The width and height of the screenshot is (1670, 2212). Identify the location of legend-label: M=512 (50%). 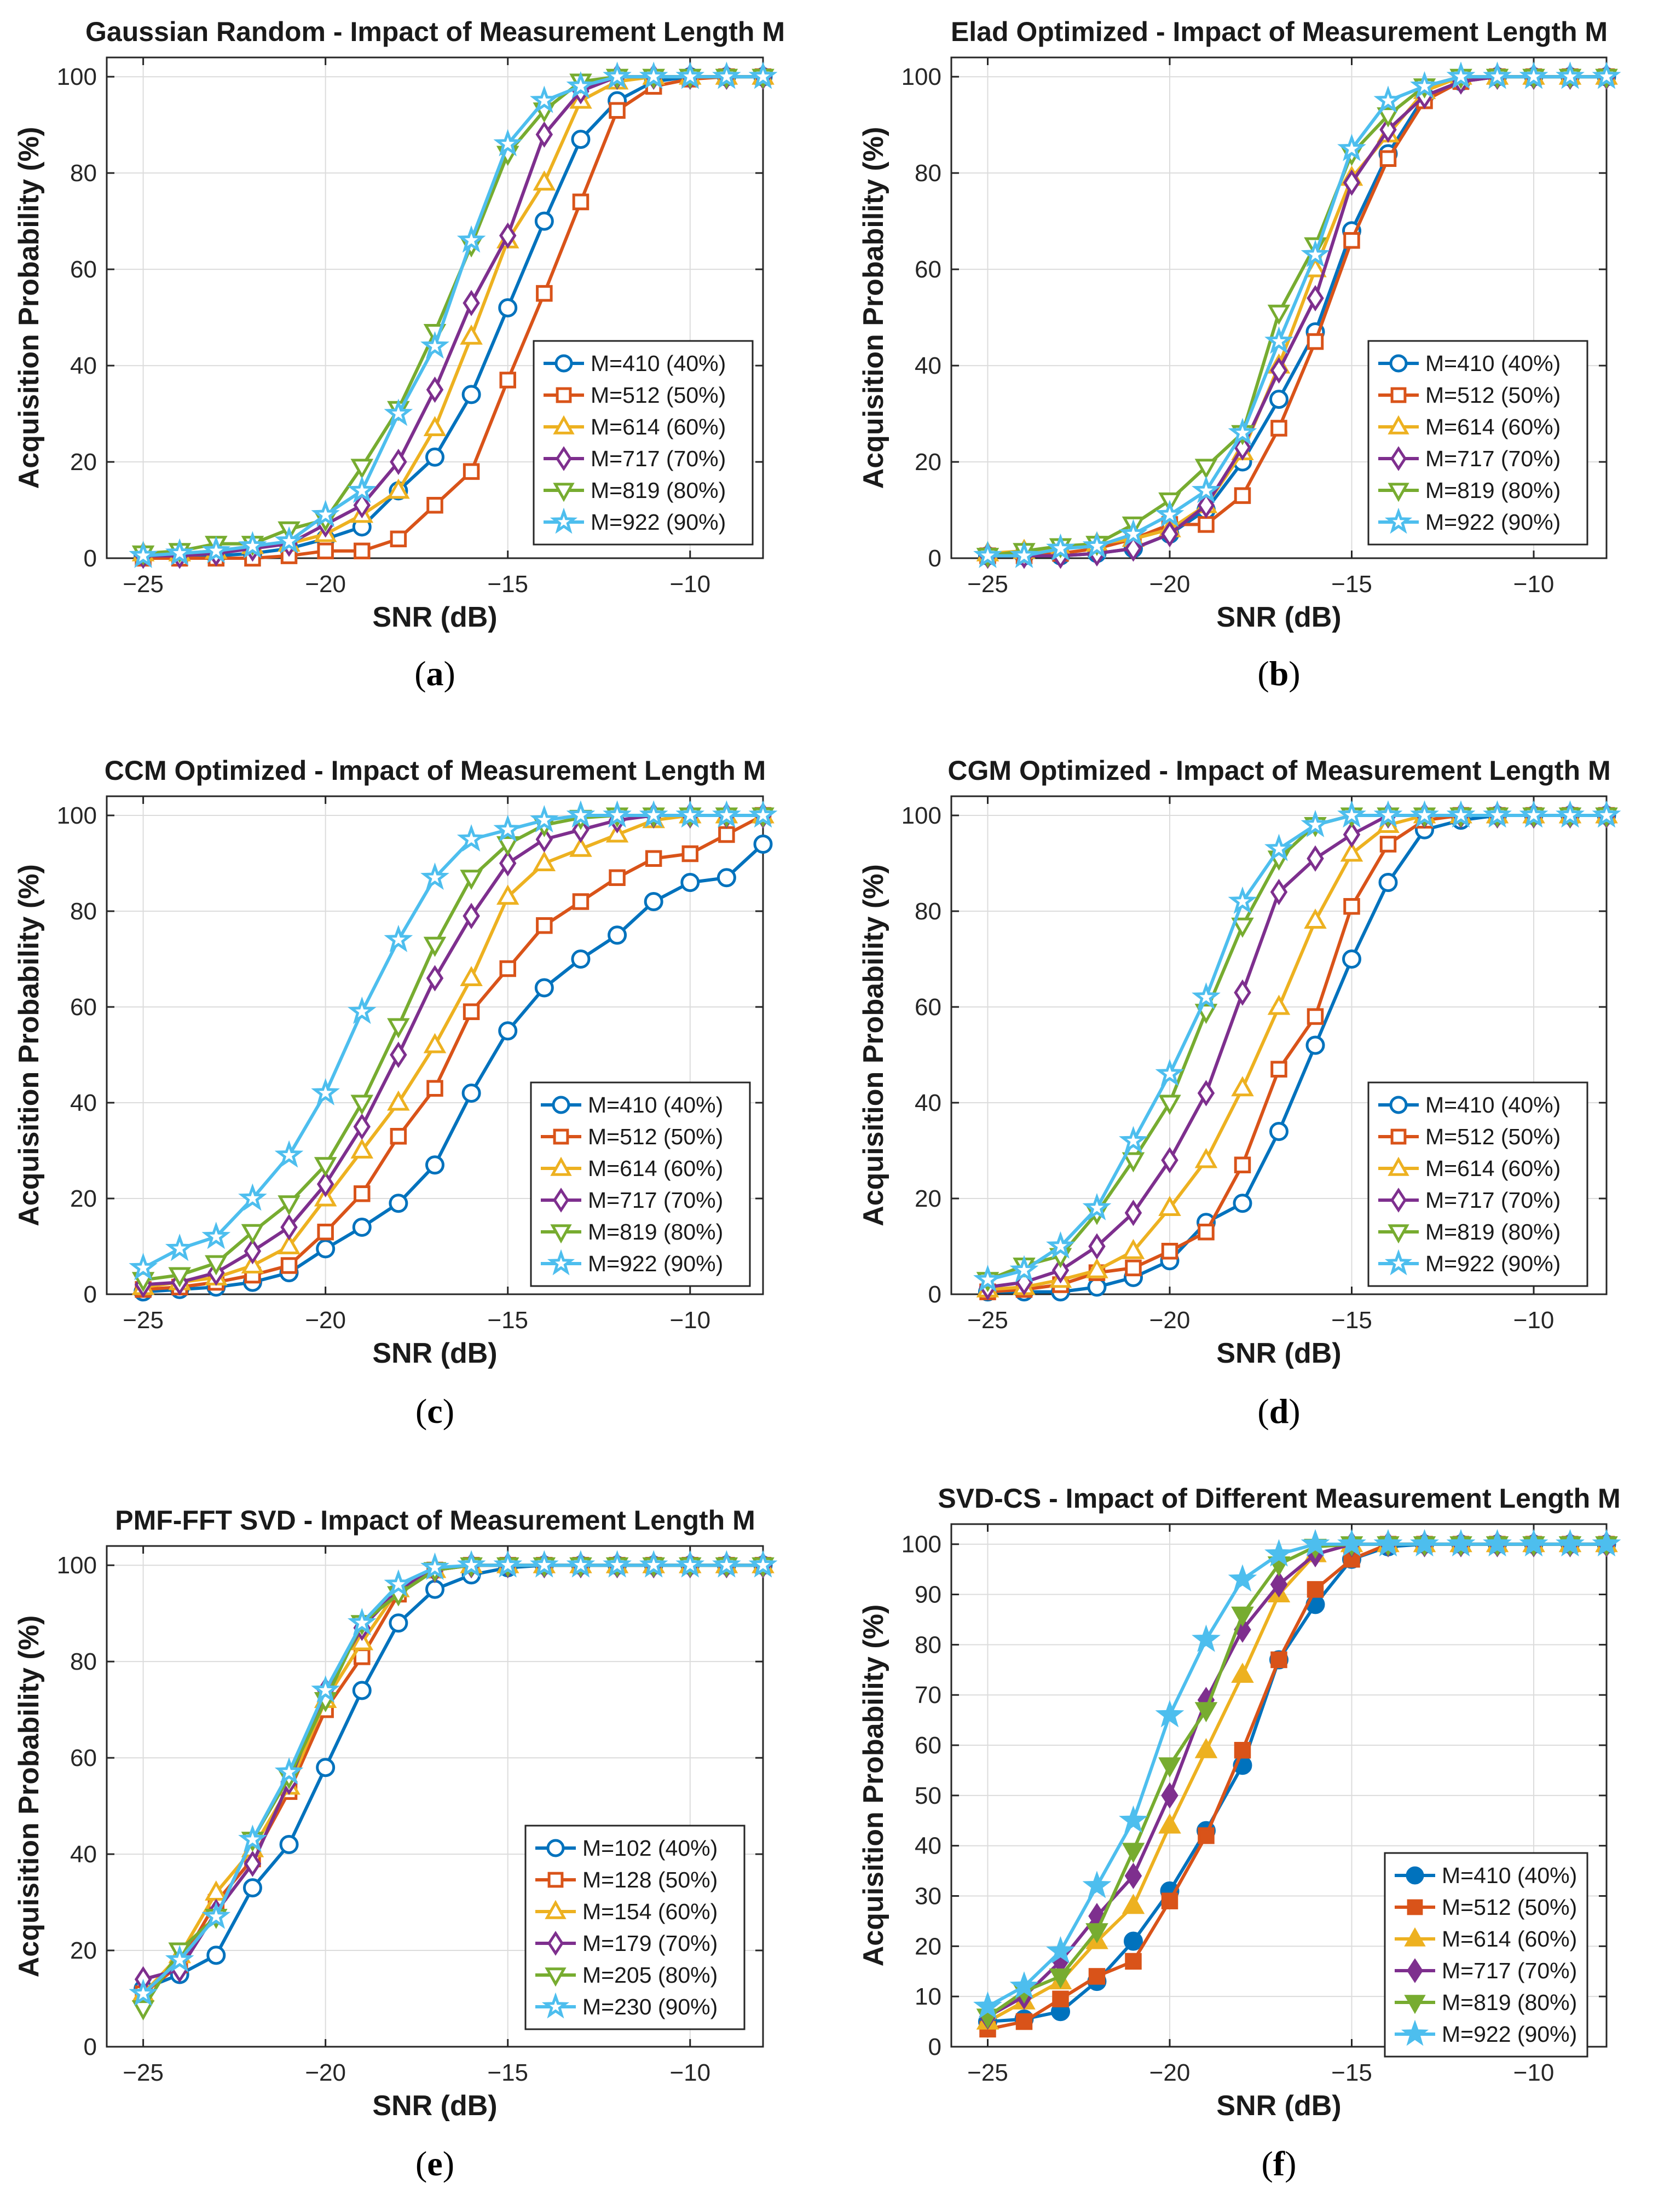
(655, 1136).